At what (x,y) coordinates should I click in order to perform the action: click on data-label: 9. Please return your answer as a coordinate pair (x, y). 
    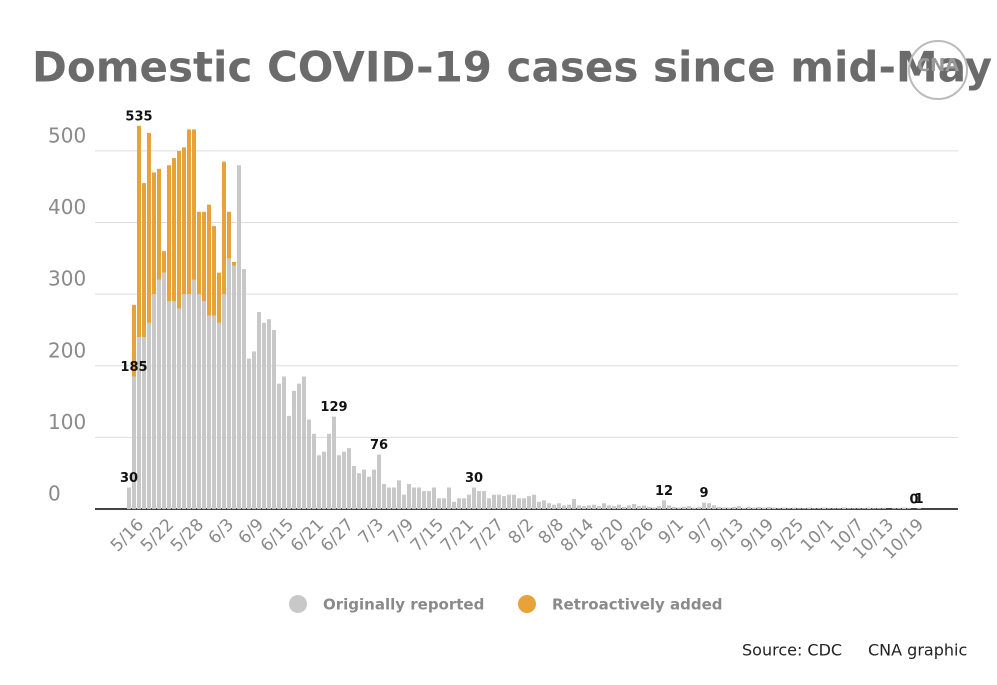
    Looking at the image, I should click on (703, 493).